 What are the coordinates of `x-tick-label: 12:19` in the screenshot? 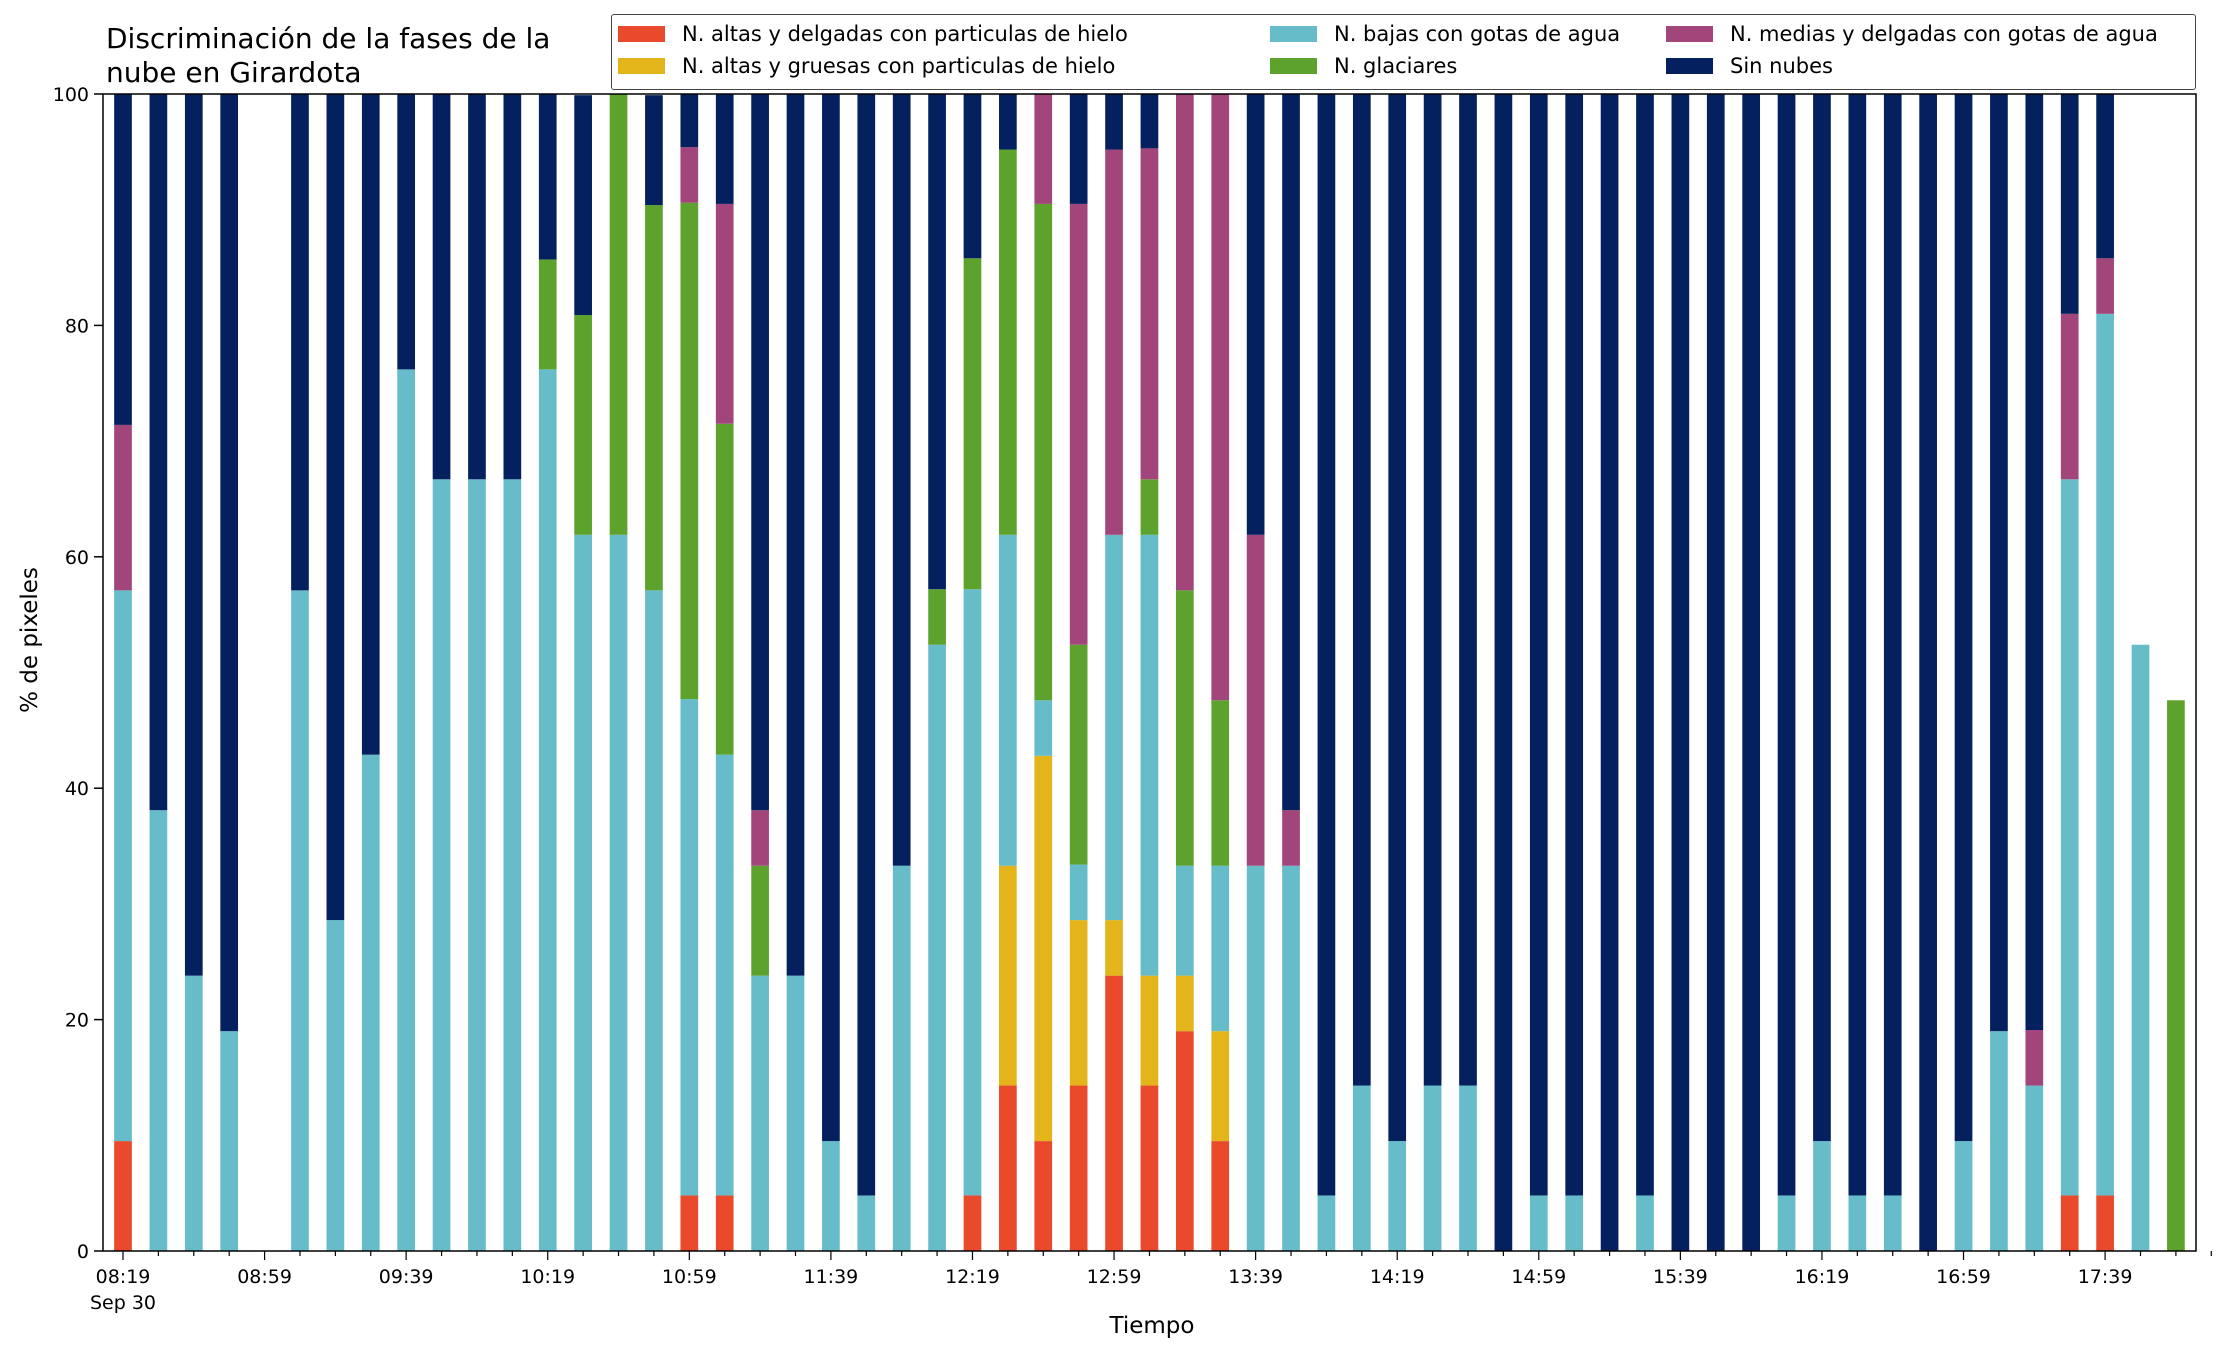 It's located at (972, 1277).